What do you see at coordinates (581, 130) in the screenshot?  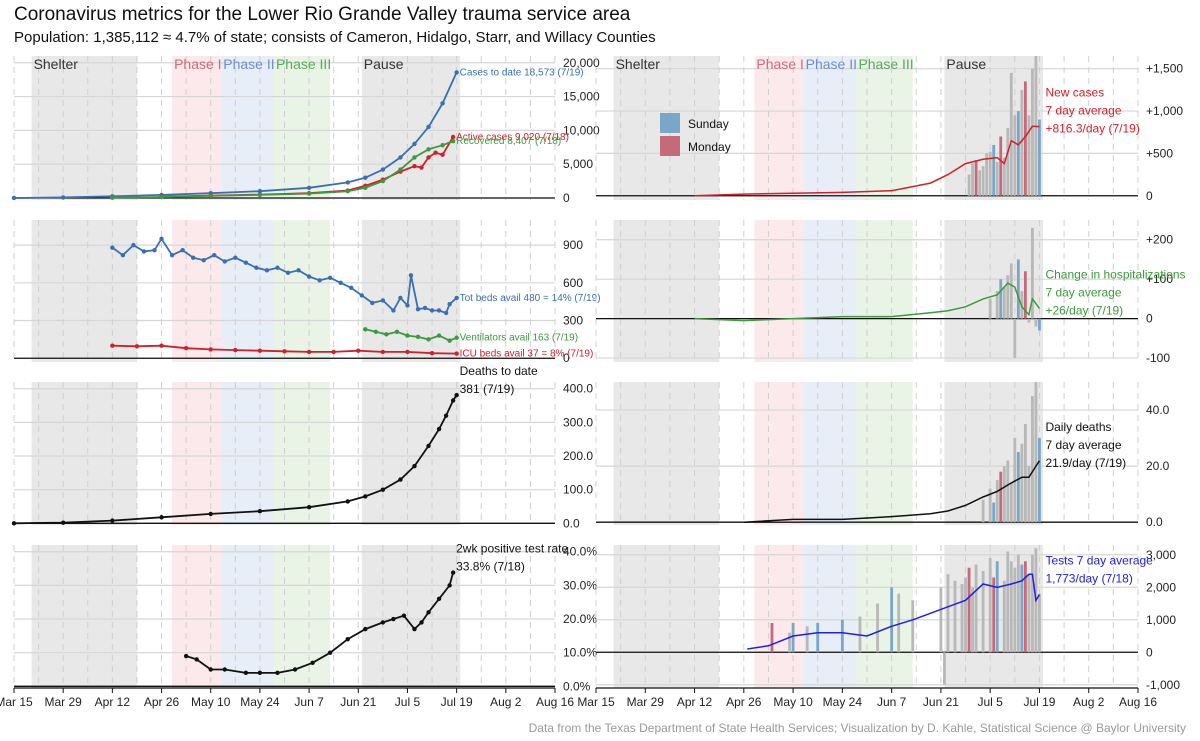 I see `y-tick-label: 10,000` at bounding box center [581, 130].